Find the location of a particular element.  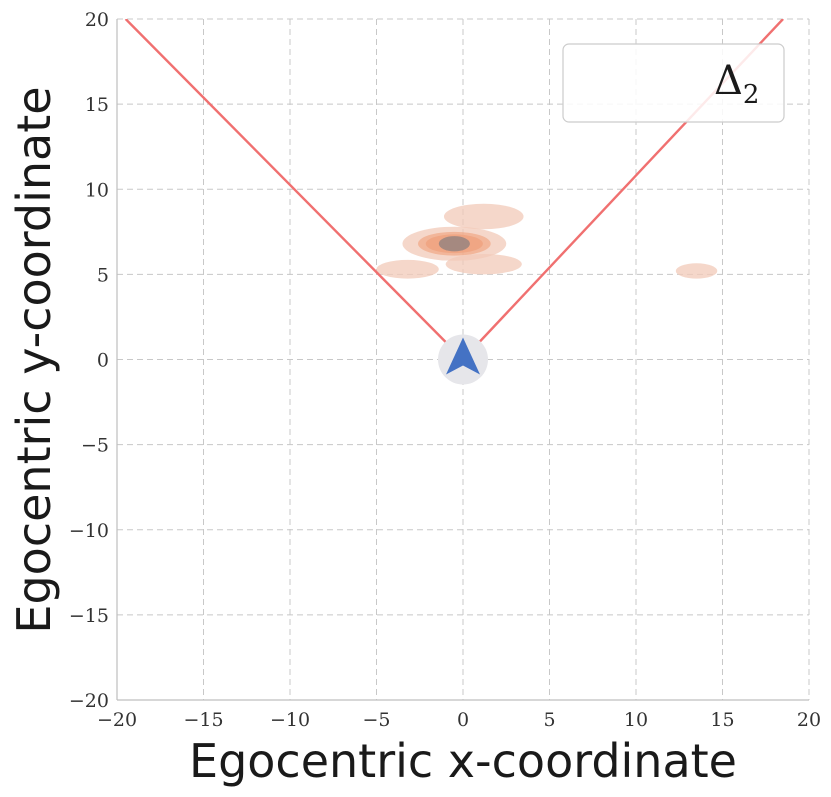

y-tick-label: 5 is located at coordinates (103, 275).